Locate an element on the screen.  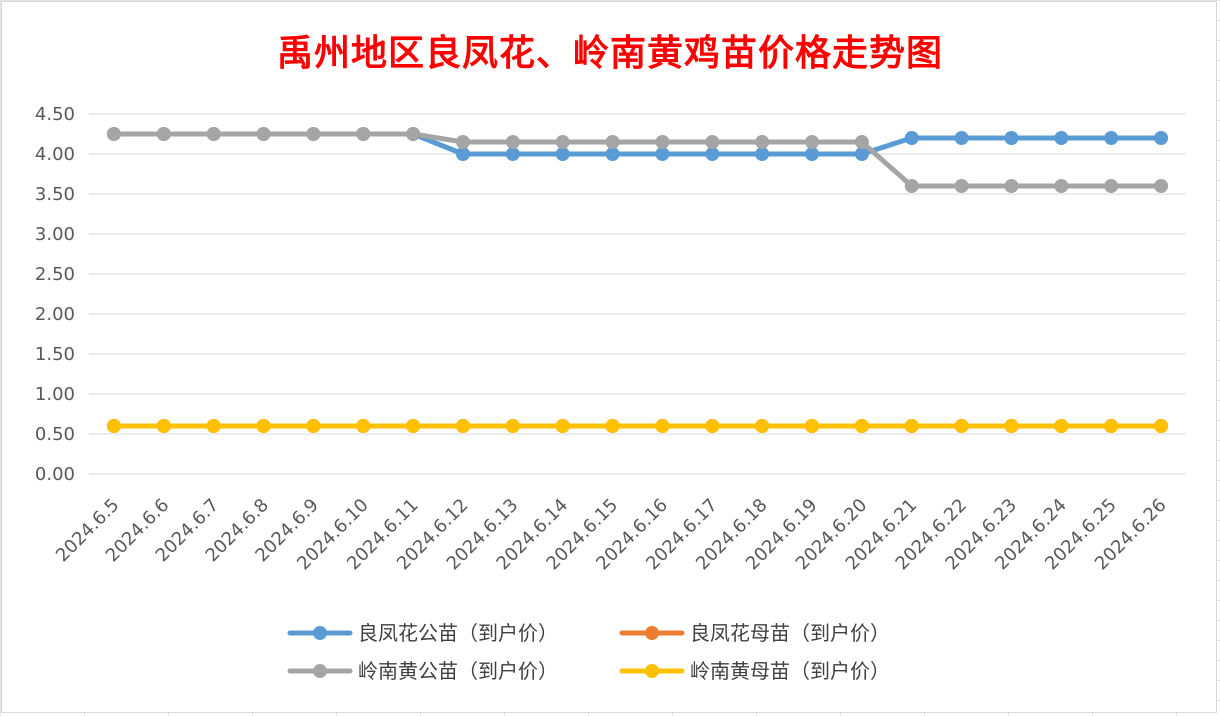
legend: 良凤花公苗（到户价） 良凤花母苗（到户价） 岭南黄公苗（到户价） 岭南黄母苗（到户价） is located at coordinates (588, 652).